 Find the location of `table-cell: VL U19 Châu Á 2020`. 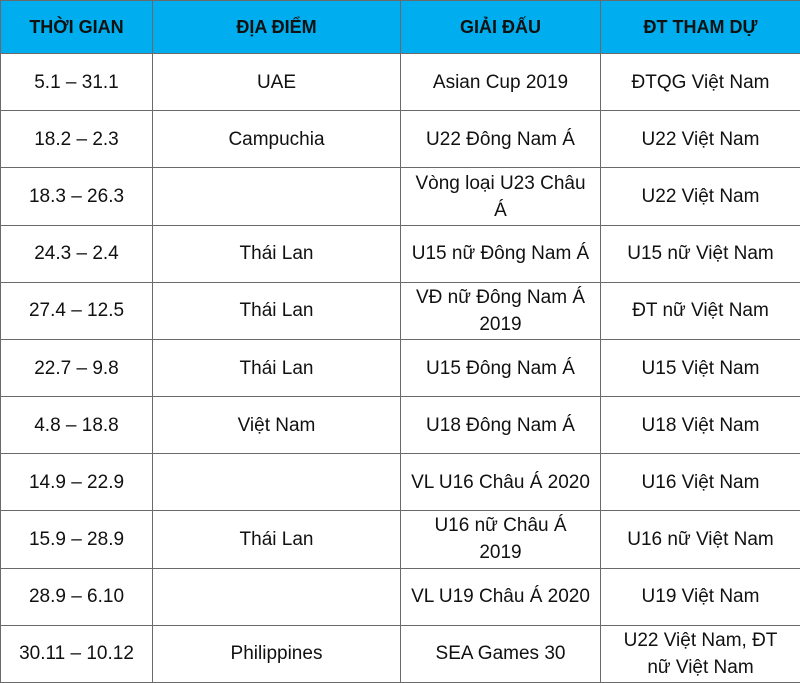

table-cell: VL U19 Châu Á 2020 is located at coordinates (500, 596).